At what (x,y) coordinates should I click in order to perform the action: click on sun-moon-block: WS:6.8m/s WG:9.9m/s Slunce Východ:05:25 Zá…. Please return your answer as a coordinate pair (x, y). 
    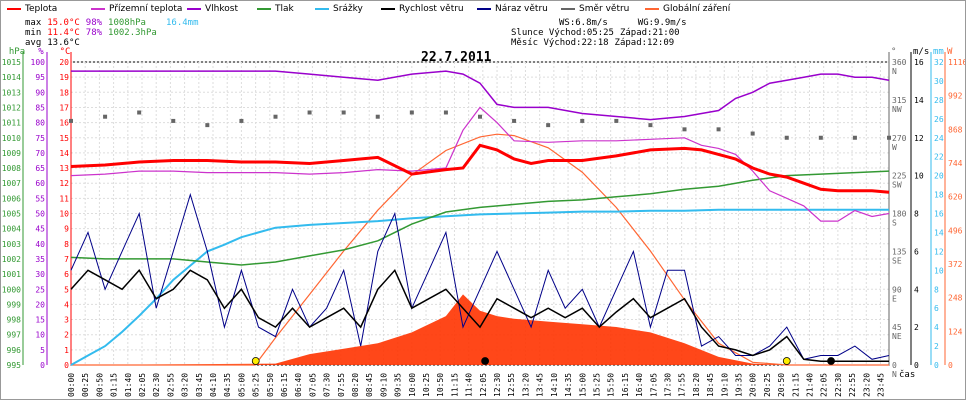
    Looking at the image, I should click on (602, 33).